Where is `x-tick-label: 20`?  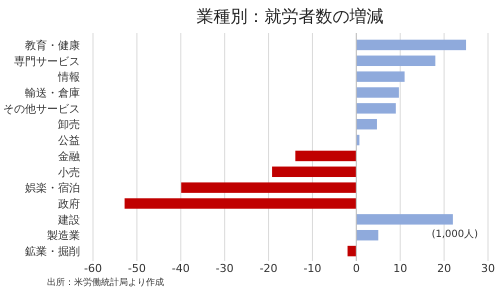
x-tick-label: 20 is located at coordinates (444, 268).